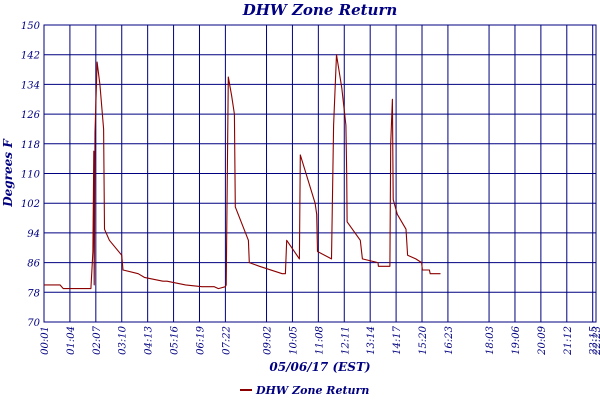 The height and width of the screenshot is (400, 600). I want to click on y-tick-label: 86, so click(33, 264).